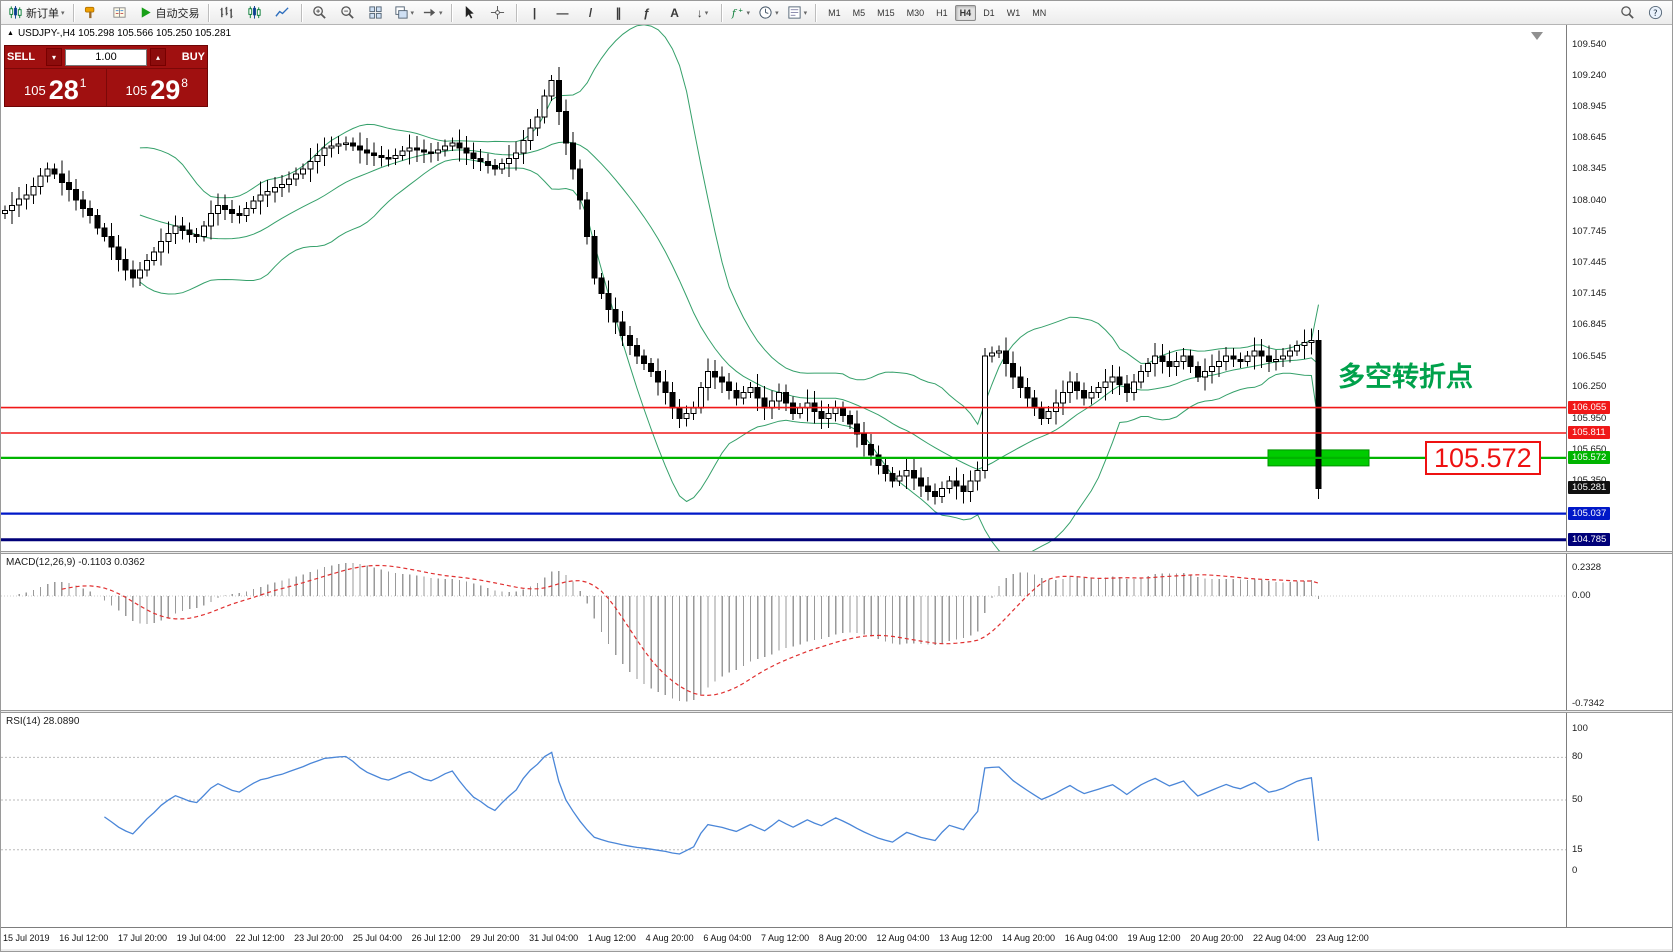  Describe the element at coordinates (193, 57) in the screenshot. I see `buy-label: BUY` at that location.